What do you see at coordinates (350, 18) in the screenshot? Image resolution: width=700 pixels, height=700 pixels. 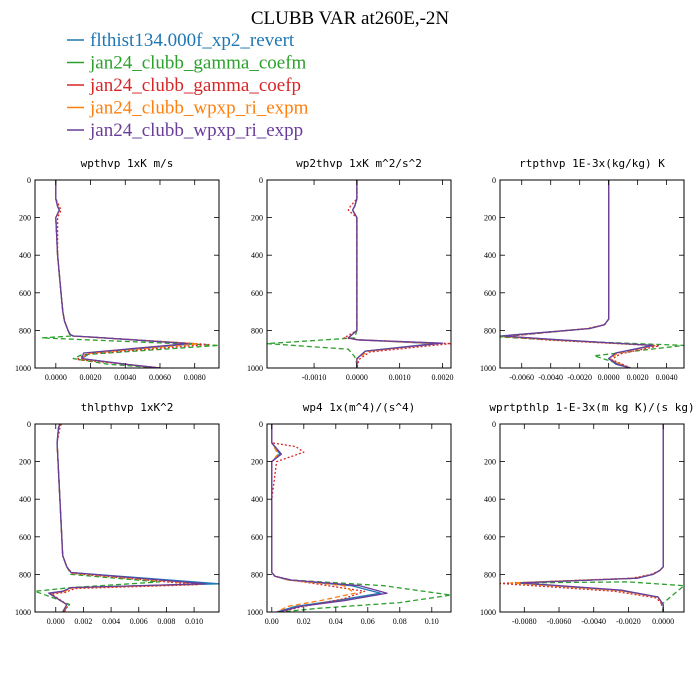 I see `figure-title: CLUBB VAR at260E,-2N` at bounding box center [350, 18].